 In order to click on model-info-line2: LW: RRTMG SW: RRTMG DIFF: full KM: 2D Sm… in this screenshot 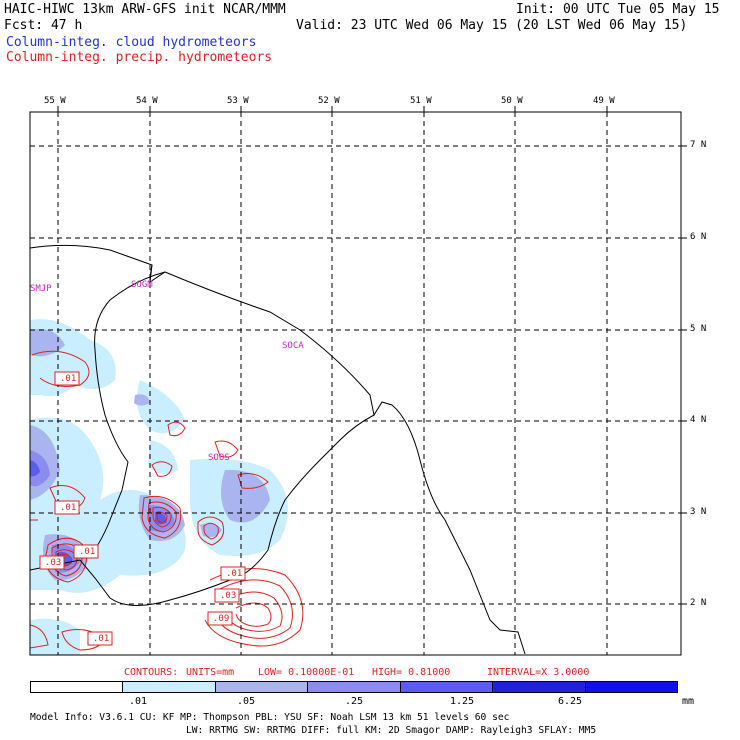, I will do `click(391, 730)`.